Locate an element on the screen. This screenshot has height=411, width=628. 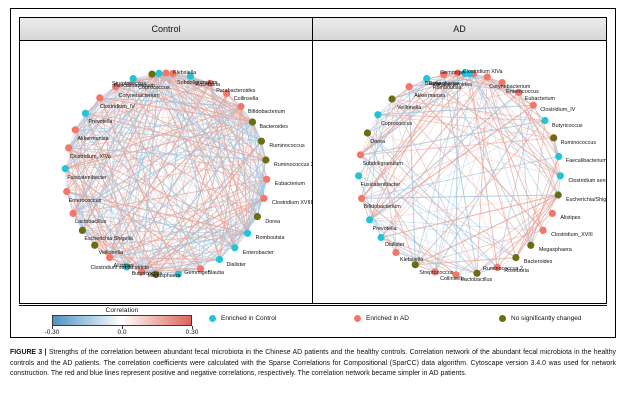
panel-header-row: Control AD is located at coordinates (313, 29).